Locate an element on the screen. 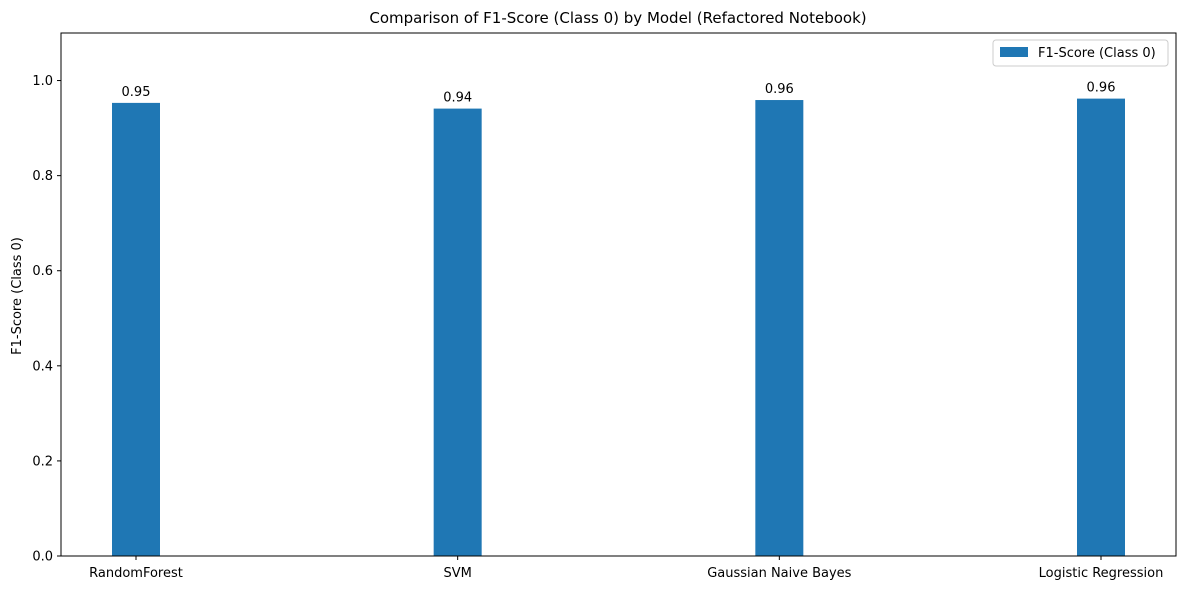  y-tick-label: 0.6 is located at coordinates (42, 271).